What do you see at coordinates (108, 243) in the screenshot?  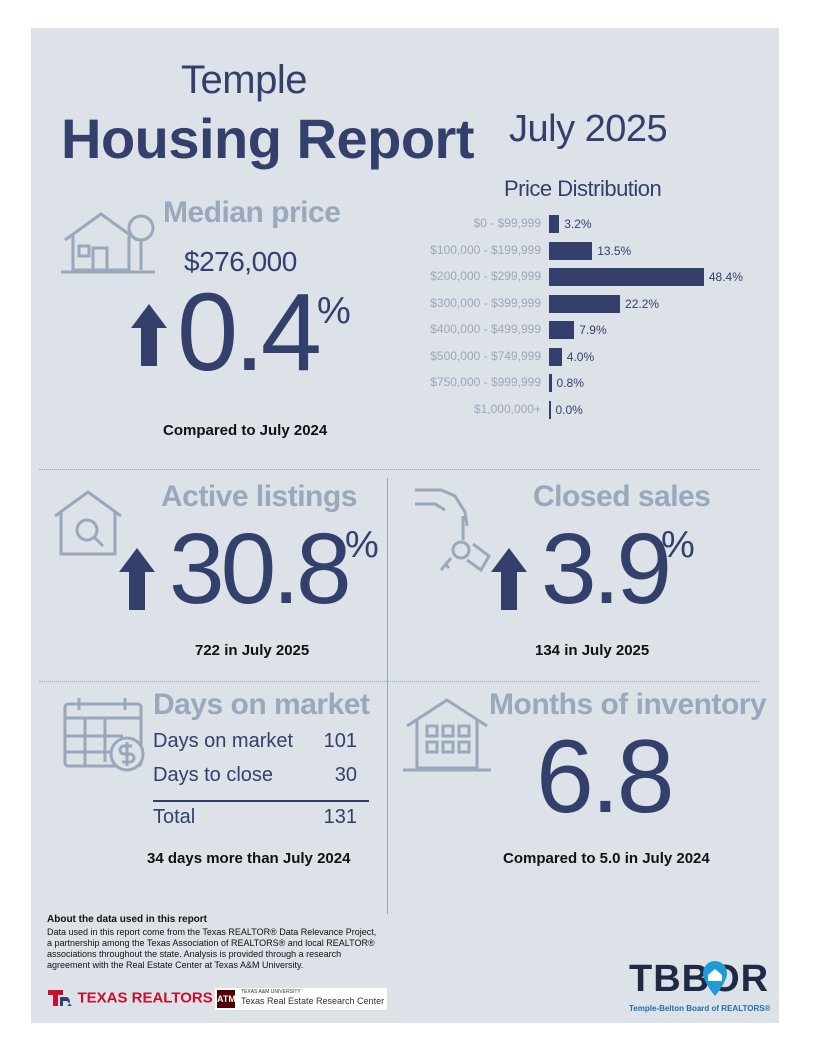 I see `house-tree-icon` at bounding box center [108, 243].